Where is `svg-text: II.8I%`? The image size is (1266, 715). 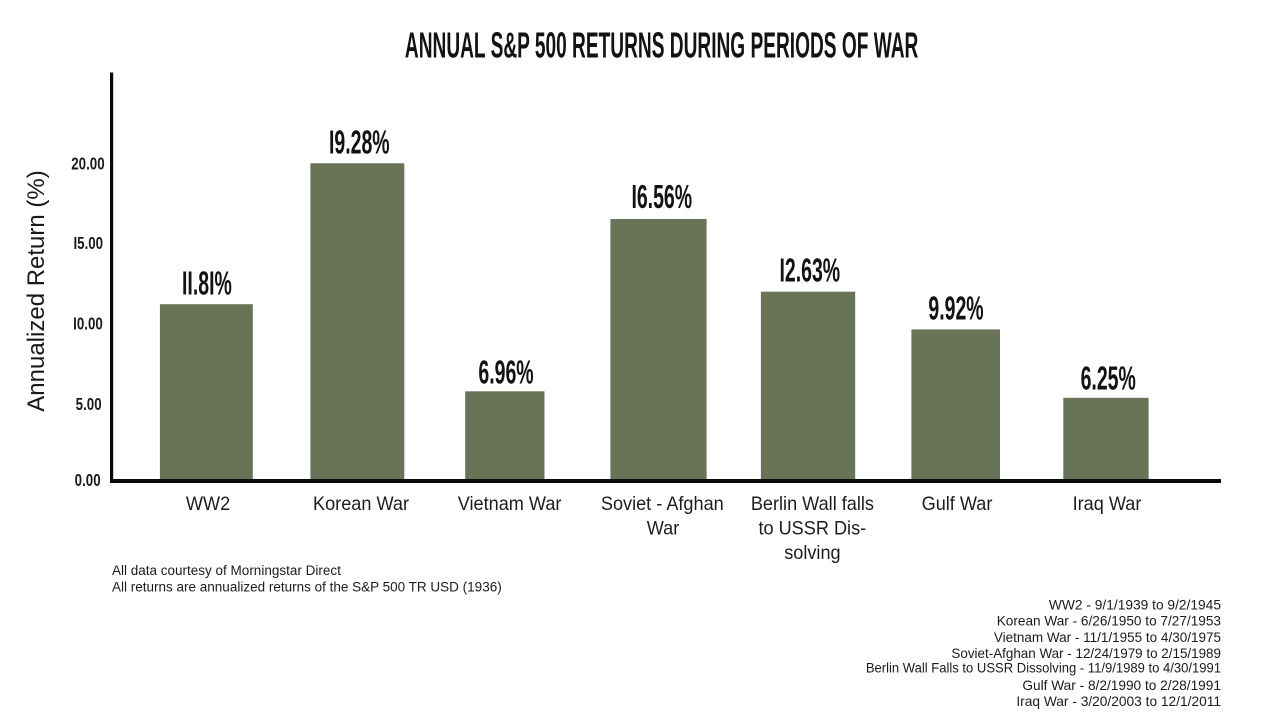
svg-text: II.8I% is located at coordinates (207, 283).